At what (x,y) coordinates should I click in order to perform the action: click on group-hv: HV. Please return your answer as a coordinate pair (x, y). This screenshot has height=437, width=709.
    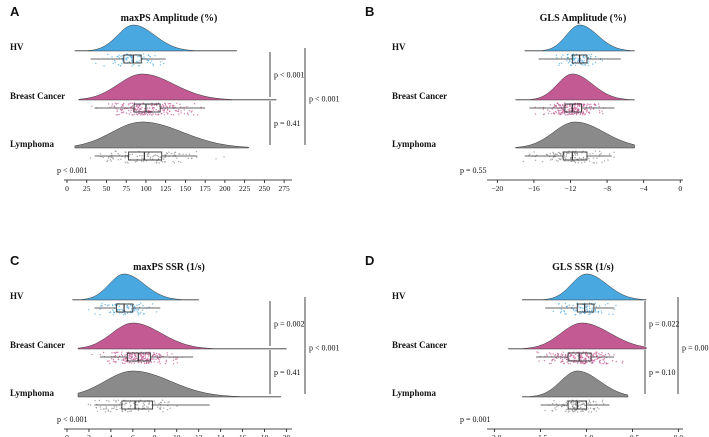
    Looking at the image, I should click on (104, 294).